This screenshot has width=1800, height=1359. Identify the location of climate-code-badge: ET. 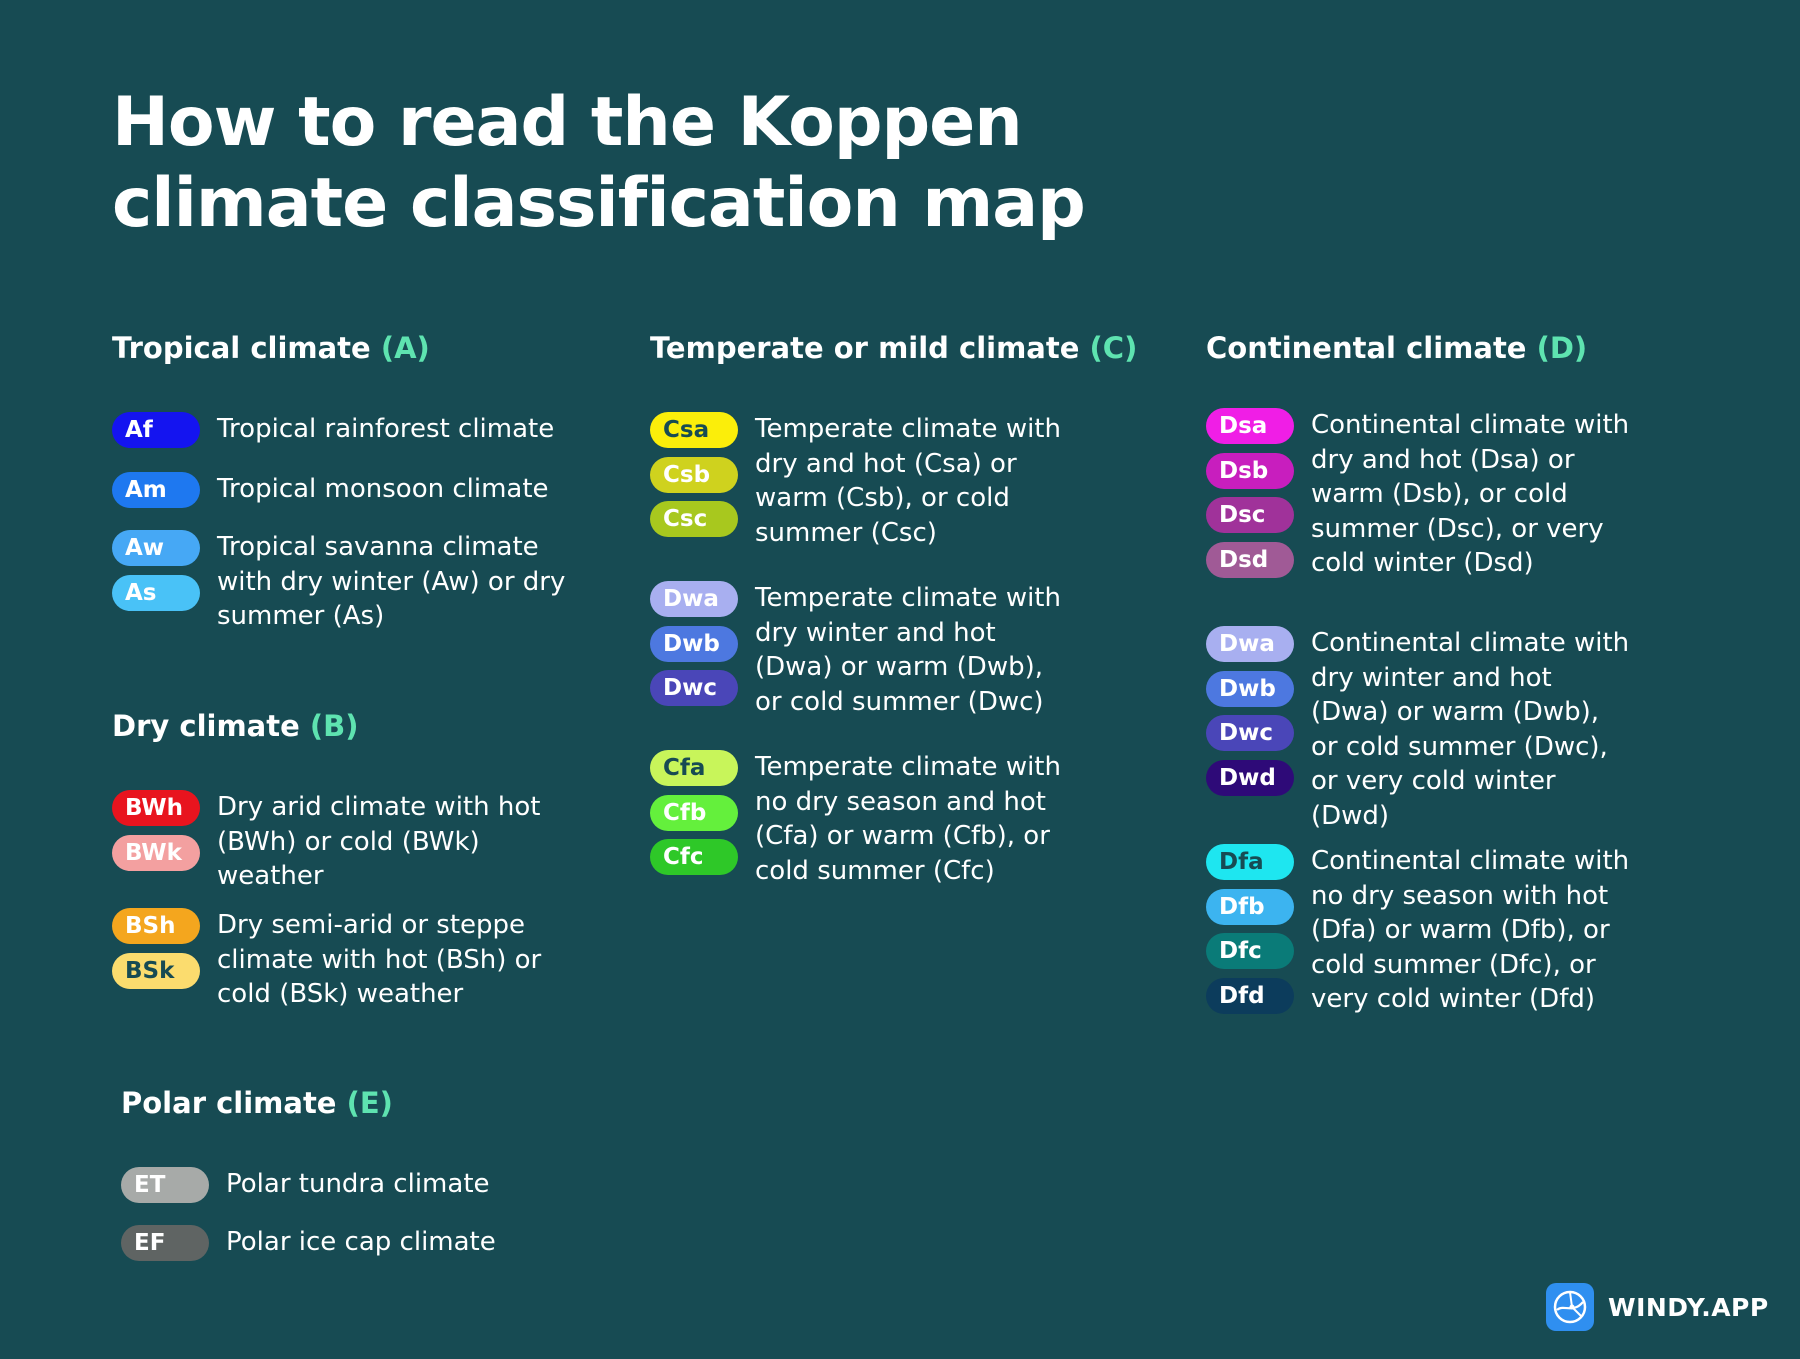
(165, 1185).